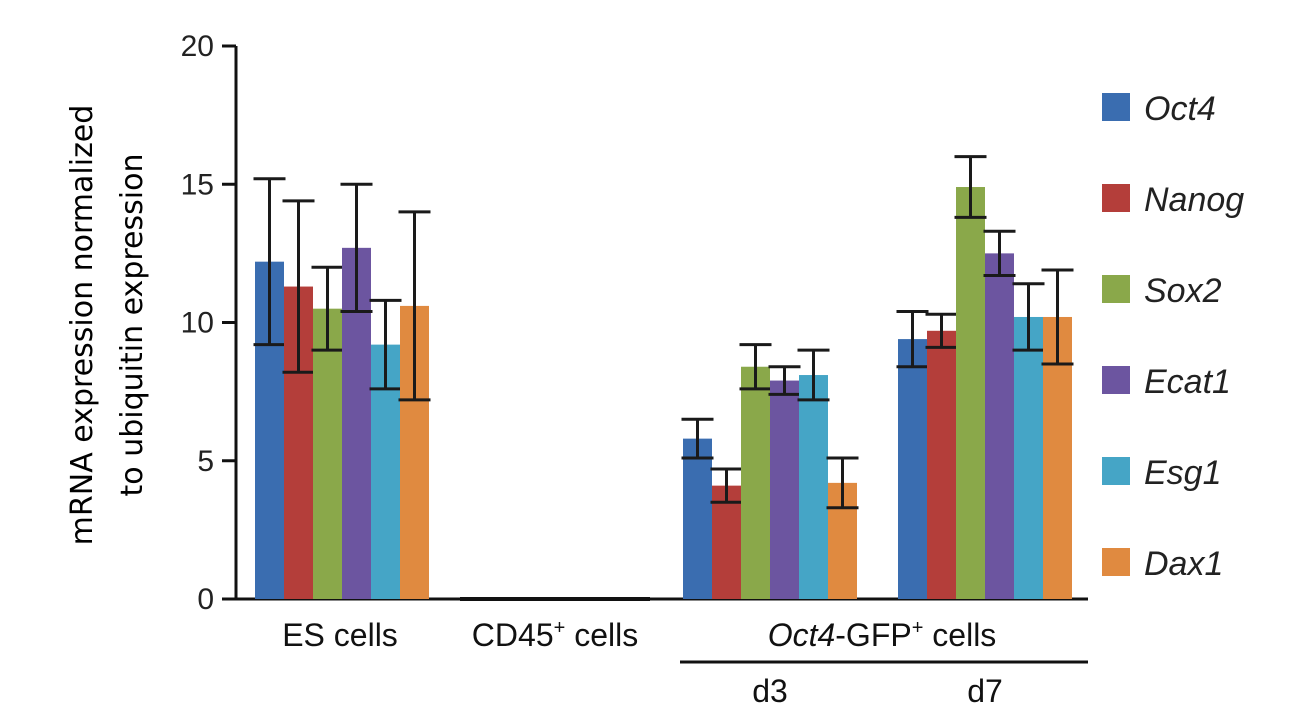  What do you see at coordinates (82, 325) in the screenshot?
I see `y-axis-label-line1: mRNA expression normalized` at bounding box center [82, 325].